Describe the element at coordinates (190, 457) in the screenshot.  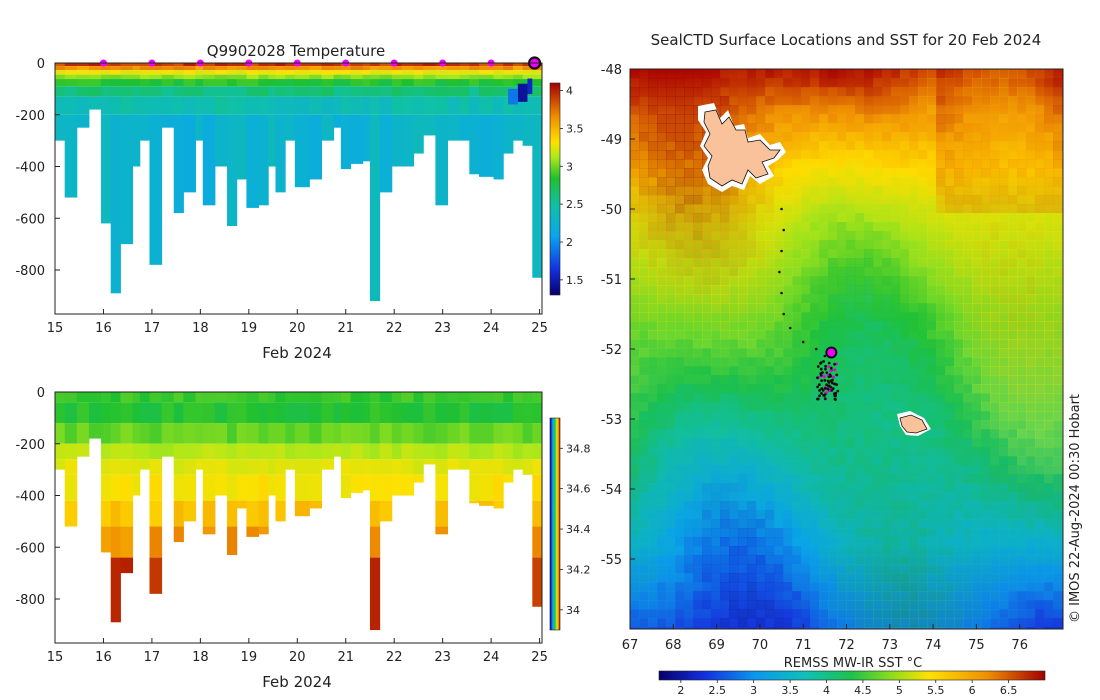
I see `salinity-profile` at that location.